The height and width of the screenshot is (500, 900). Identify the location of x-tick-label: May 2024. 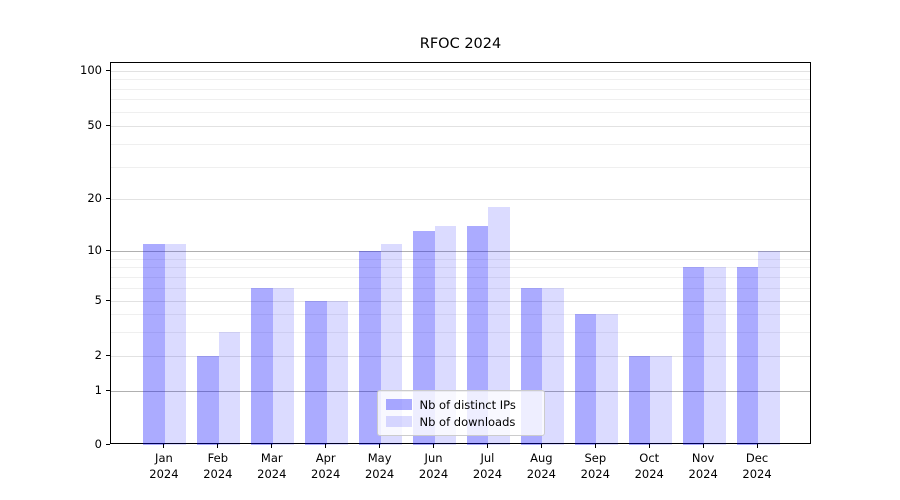
(379, 466).